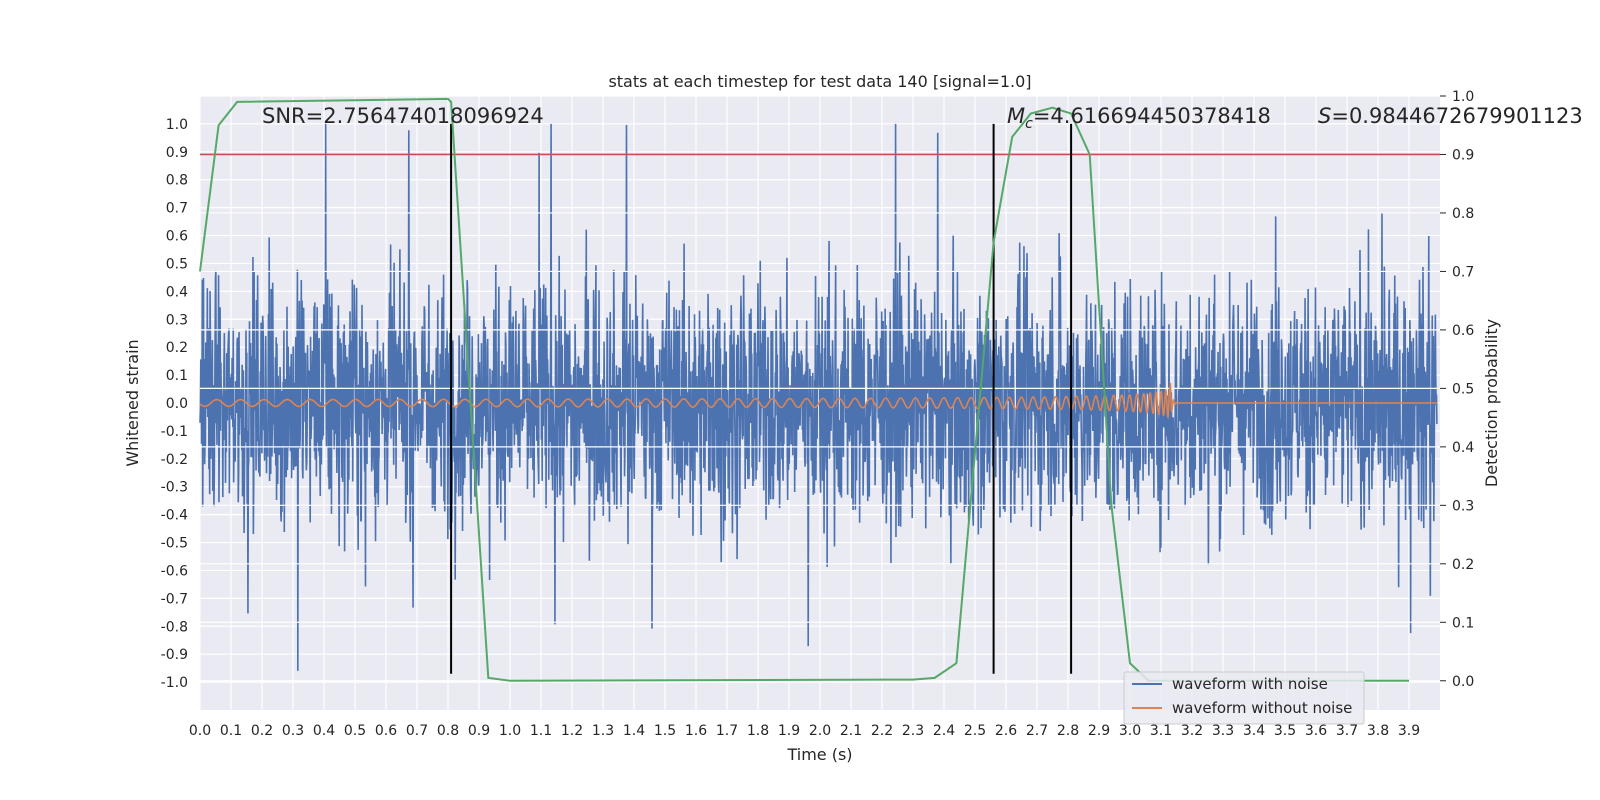 The height and width of the screenshot is (800, 1600). I want to click on y-tick-label-left: 0.6, so click(177, 237).